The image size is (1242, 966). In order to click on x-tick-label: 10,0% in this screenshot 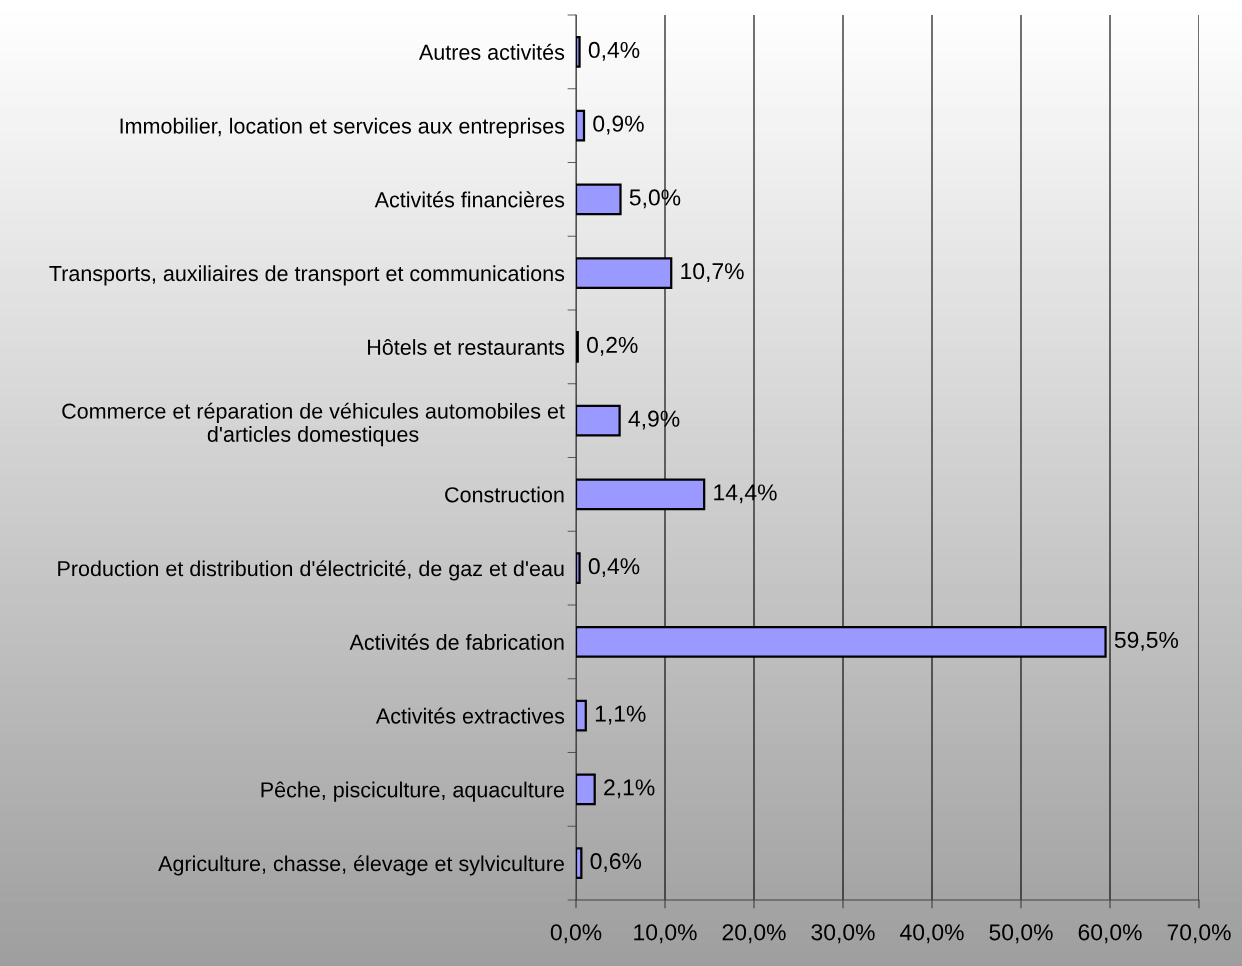, I will do `click(665, 934)`.